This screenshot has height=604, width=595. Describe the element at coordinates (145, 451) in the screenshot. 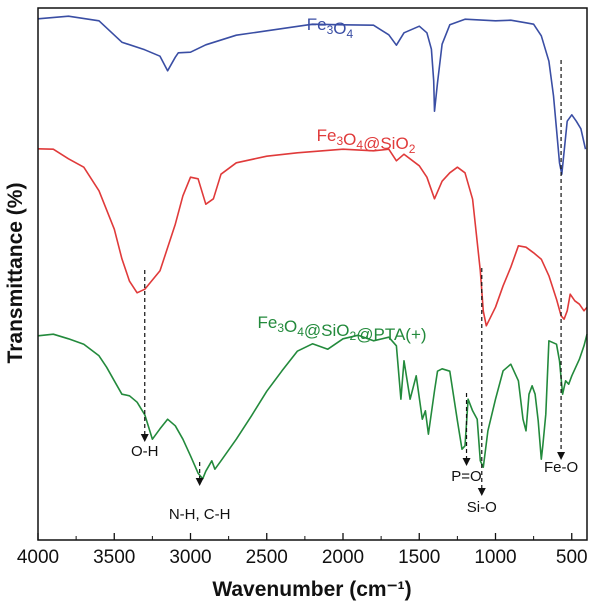

I see `annotation-label: O-H` at that location.